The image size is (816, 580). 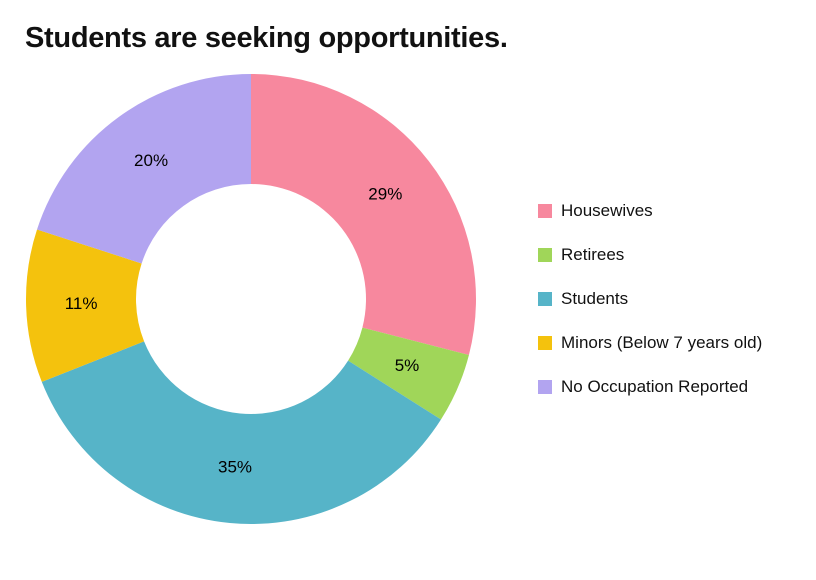 What do you see at coordinates (385, 193) in the screenshot?
I see `slice-value-label: 29%` at bounding box center [385, 193].